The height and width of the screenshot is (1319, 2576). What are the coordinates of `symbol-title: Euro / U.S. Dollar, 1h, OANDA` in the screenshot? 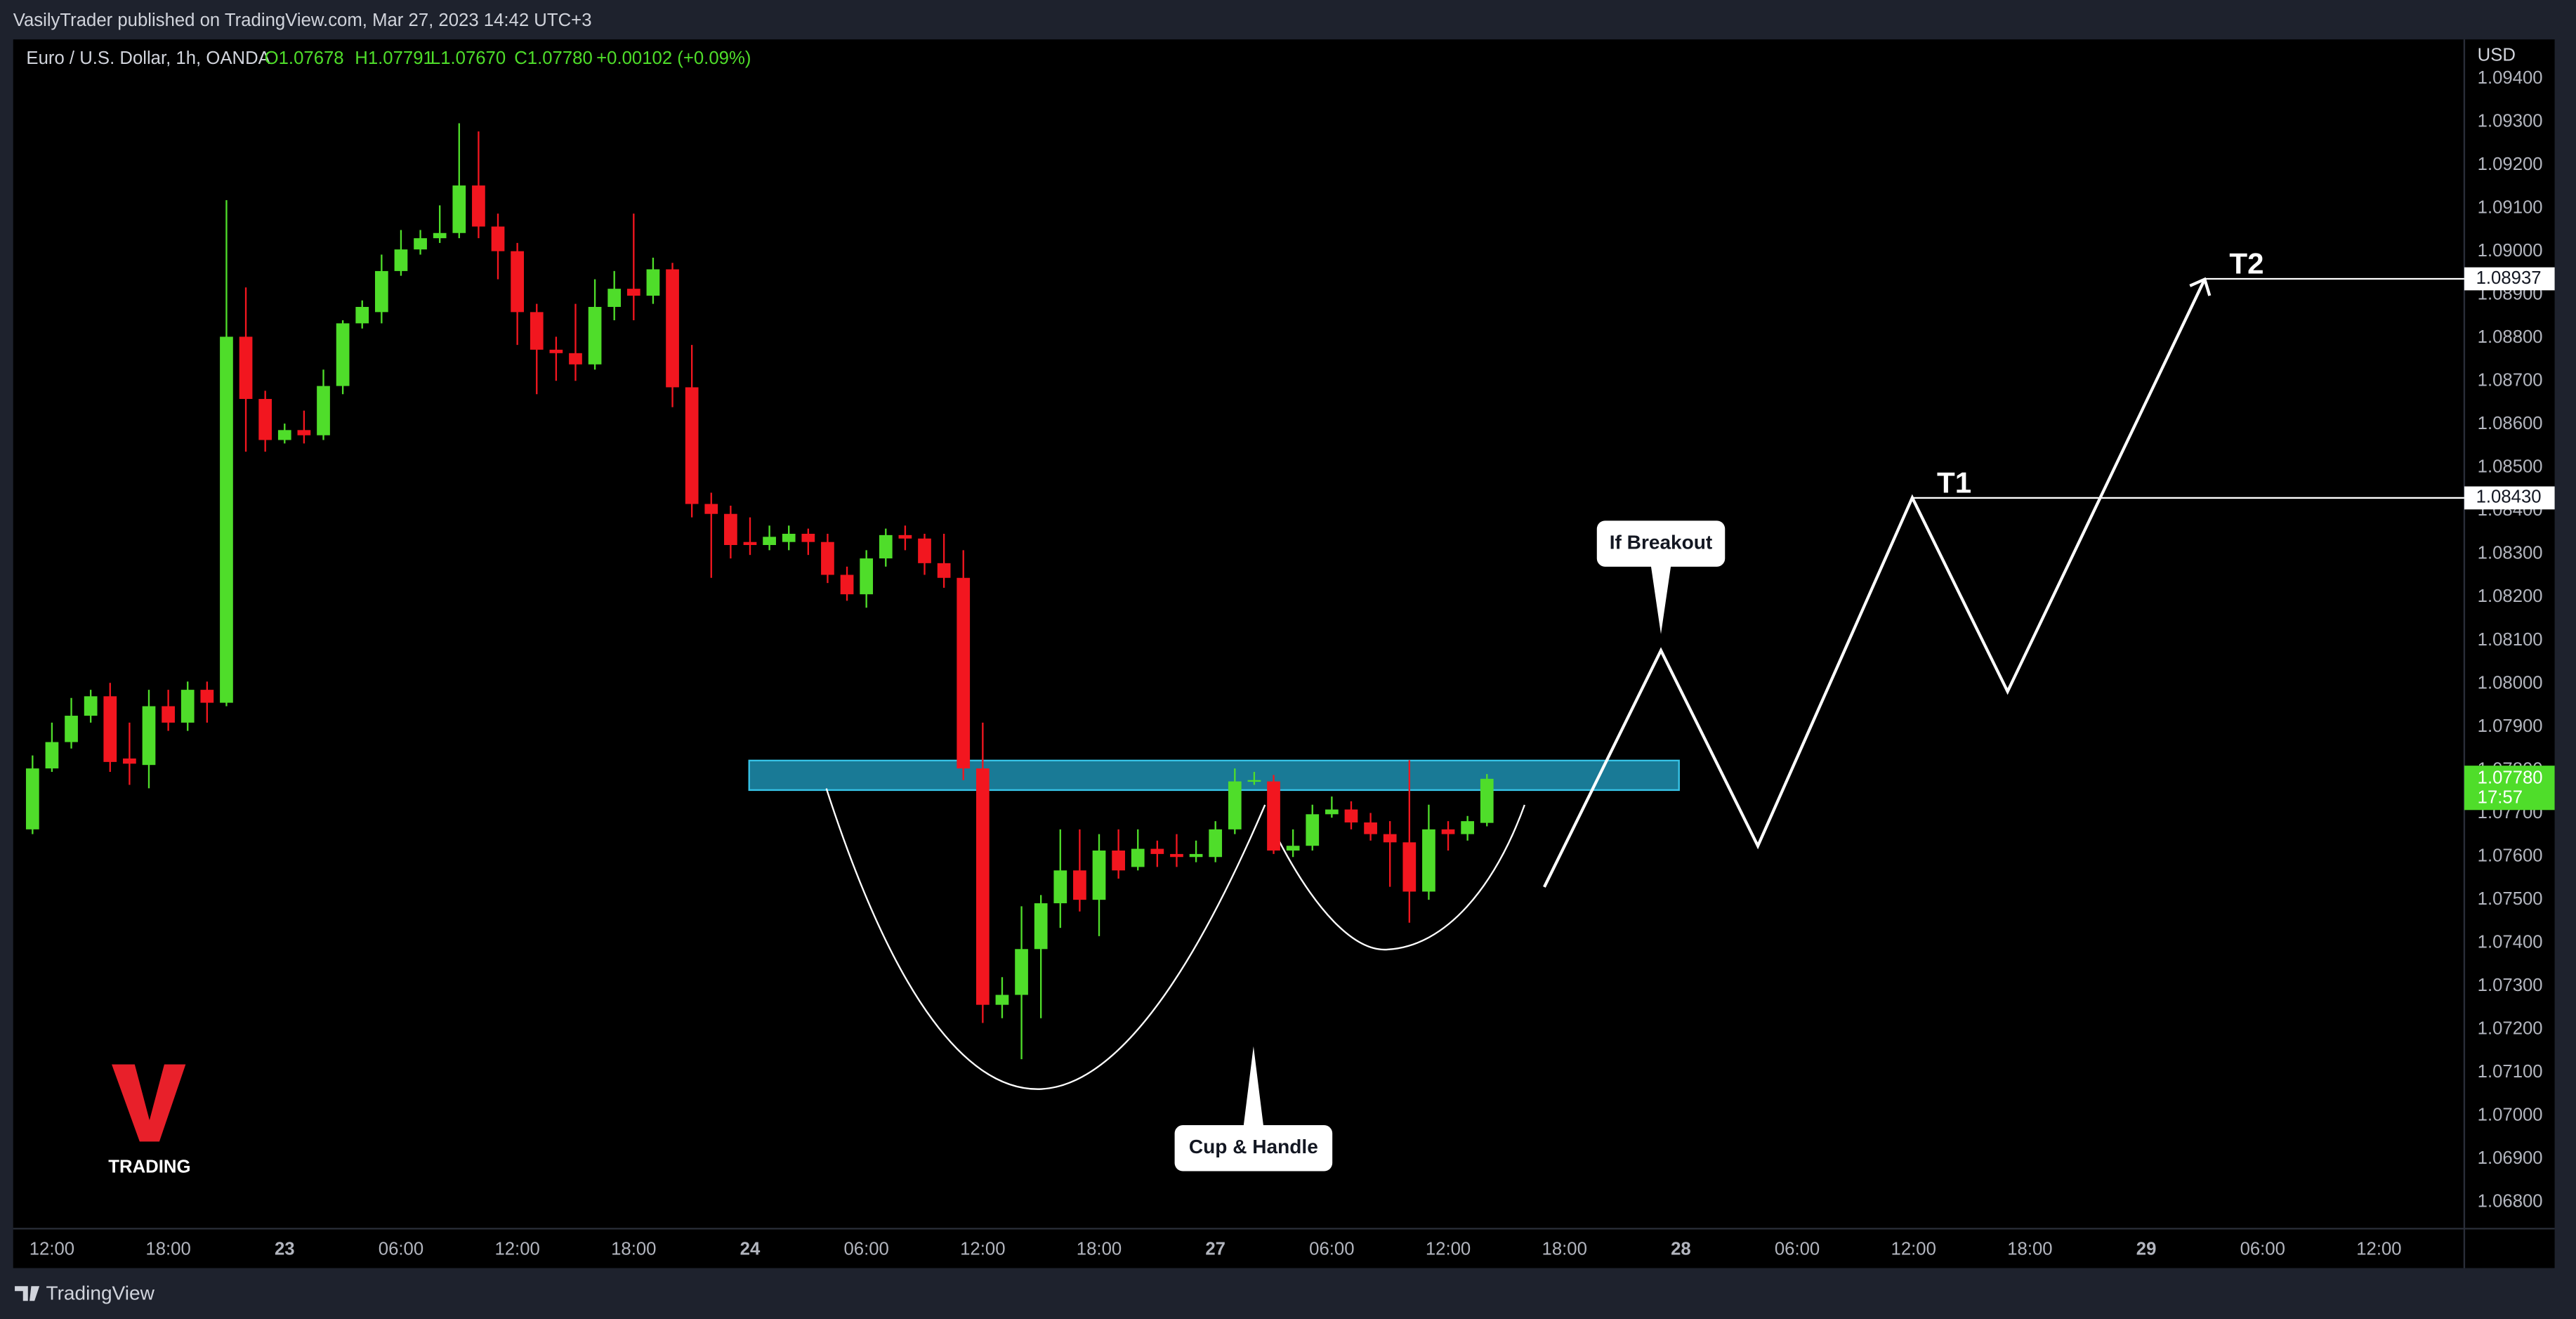 It's located at (148, 58).